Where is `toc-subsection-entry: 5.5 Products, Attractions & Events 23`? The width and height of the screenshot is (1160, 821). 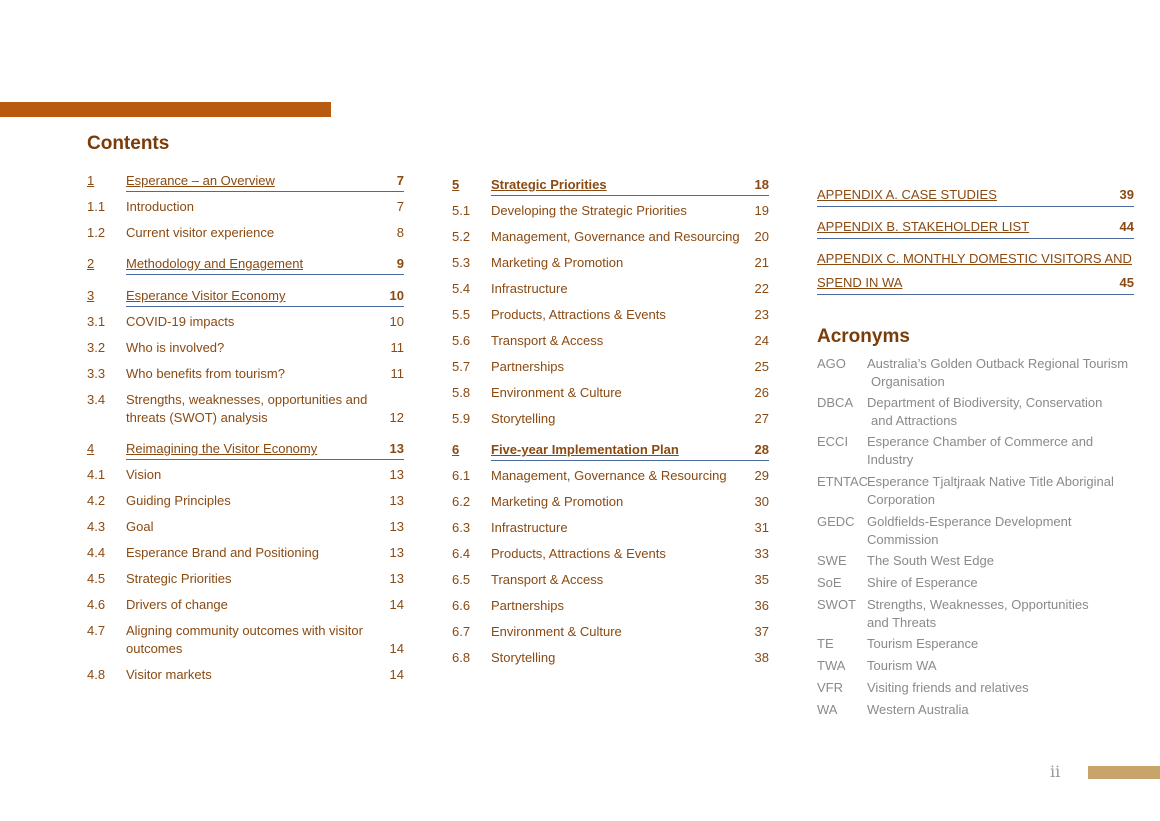
toc-subsection-entry: 5.5 Products, Attractions & Events 23 is located at coordinates (610, 315).